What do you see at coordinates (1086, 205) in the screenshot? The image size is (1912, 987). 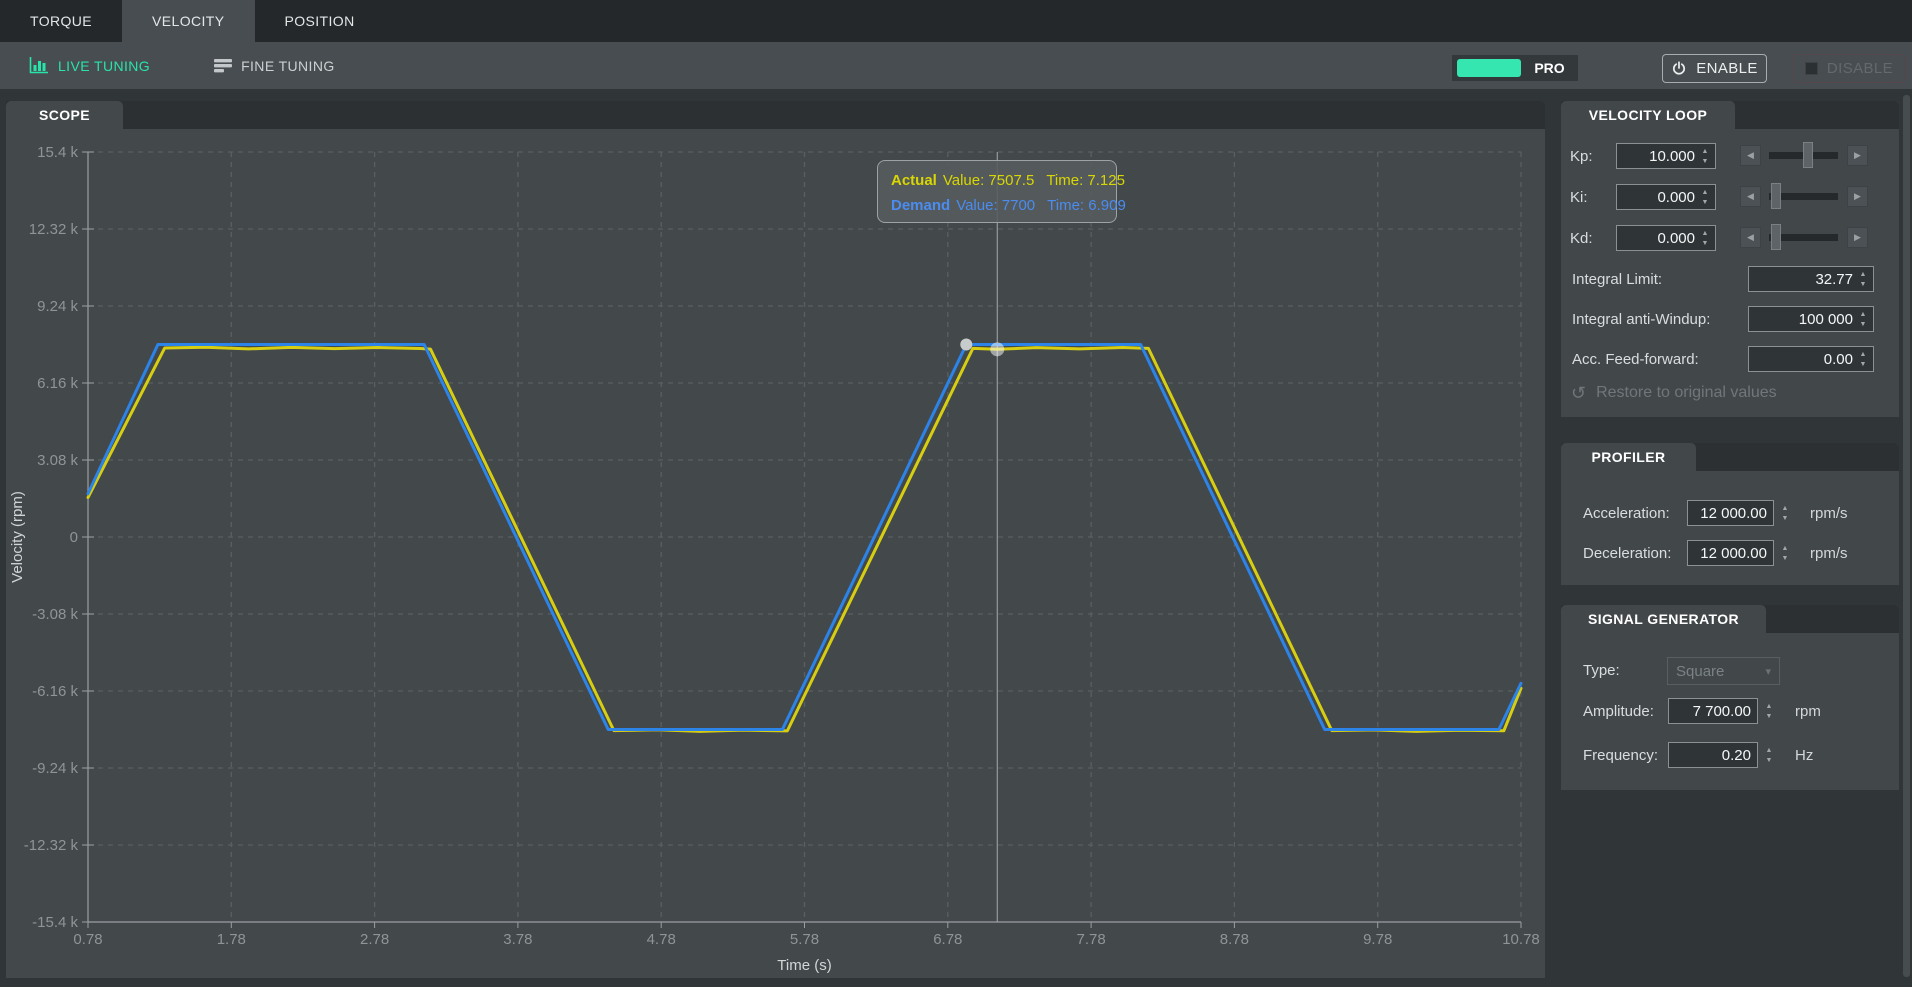 I see `tooltip-demand-time: Time: 6.909` at bounding box center [1086, 205].